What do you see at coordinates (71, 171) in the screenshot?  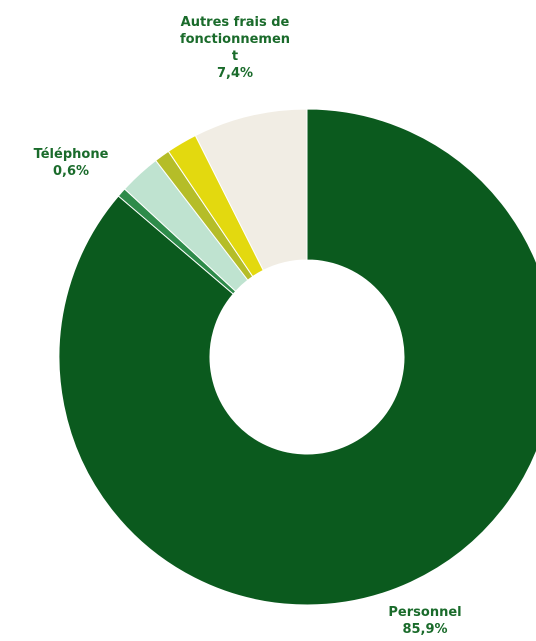 I see `label-telephone-value: 0,6%` at bounding box center [71, 171].